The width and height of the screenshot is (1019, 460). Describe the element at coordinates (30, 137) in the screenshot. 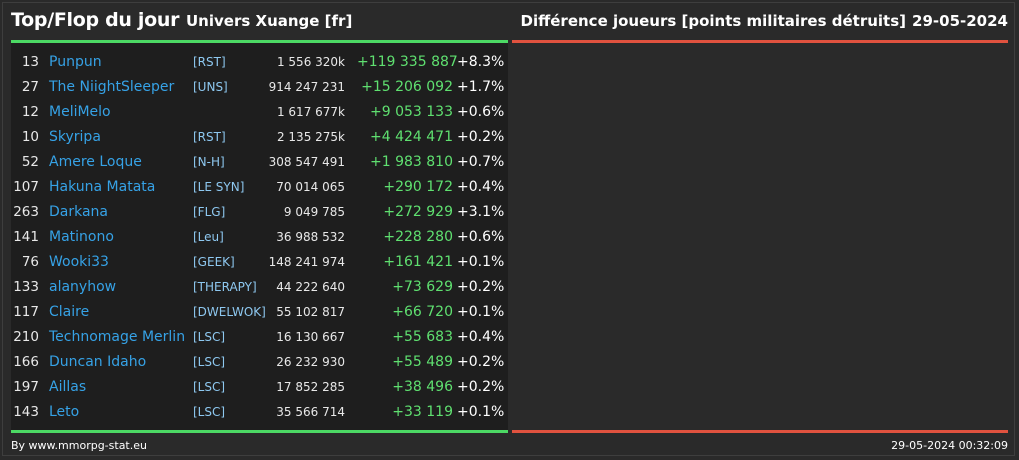

I see `player-rank: 10` at that location.